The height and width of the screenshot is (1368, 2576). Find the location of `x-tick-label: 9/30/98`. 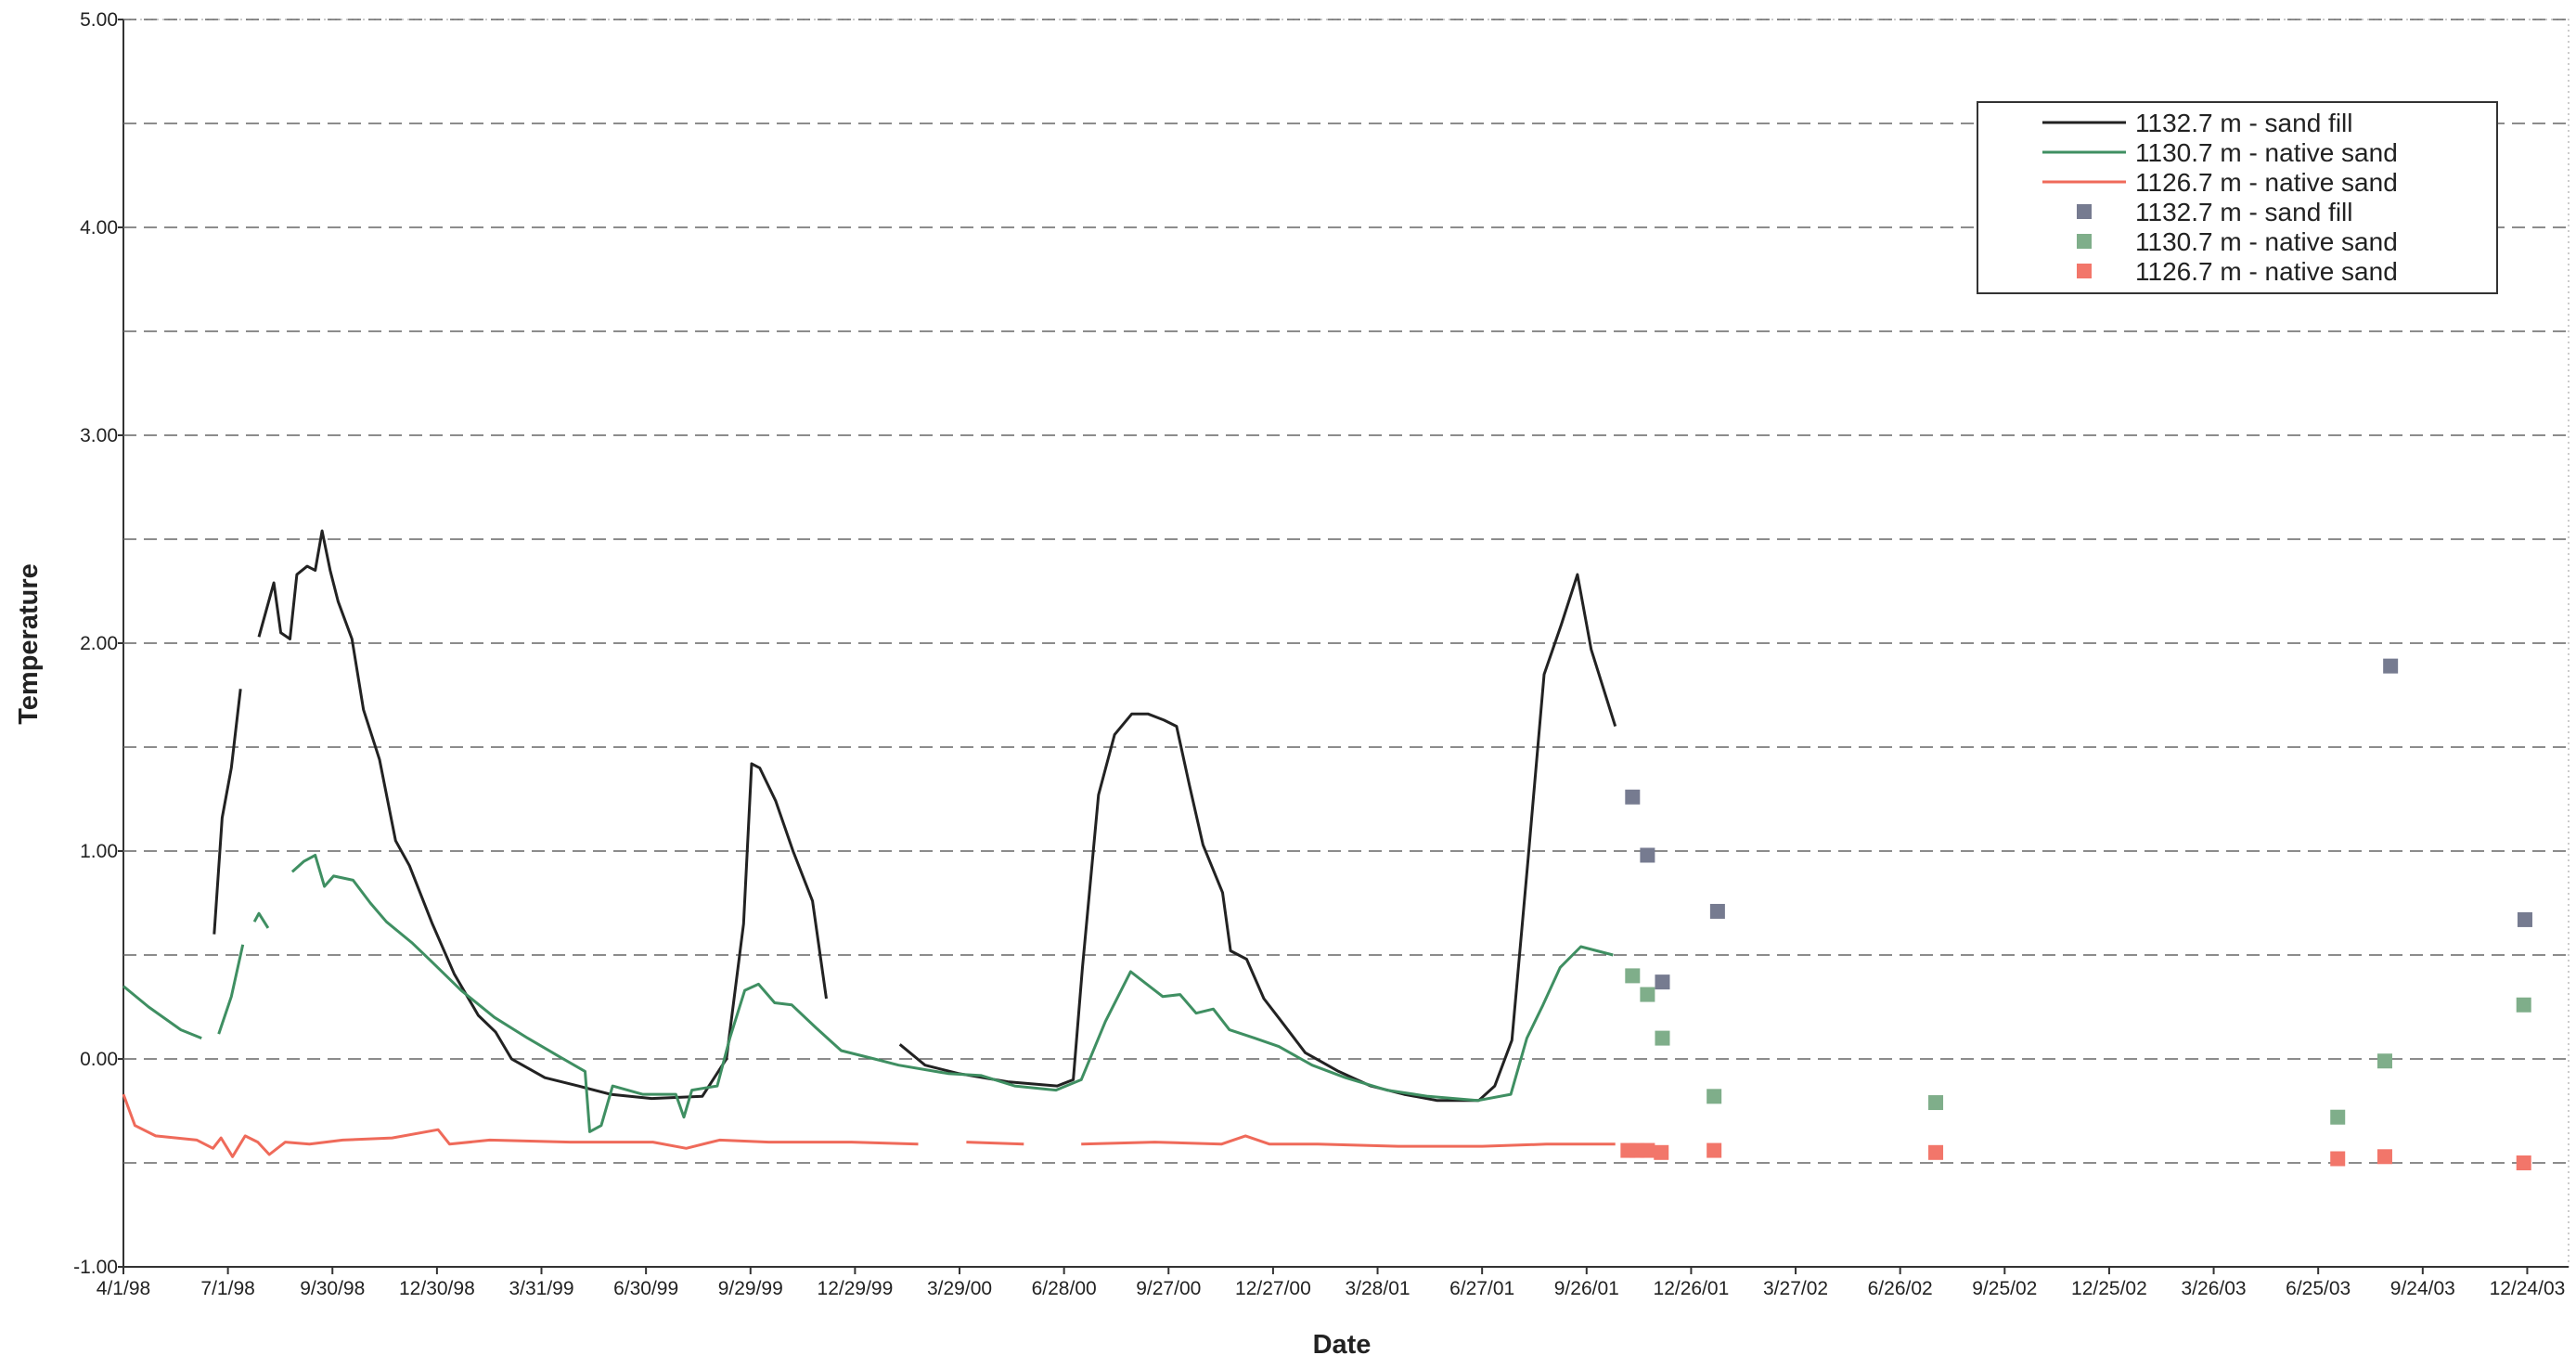

x-tick-label: 9/30/98 is located at coordinates (332, 1288).